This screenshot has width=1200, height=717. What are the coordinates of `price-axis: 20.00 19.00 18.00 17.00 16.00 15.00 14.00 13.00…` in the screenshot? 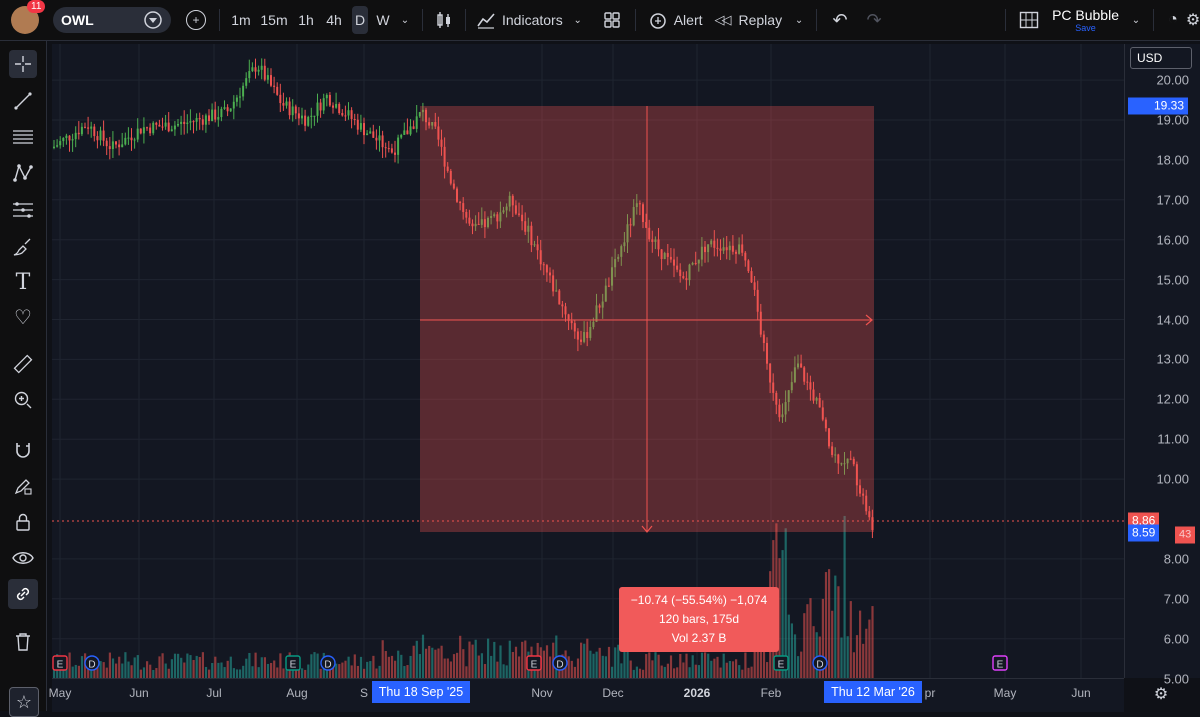 It's located at (1162, 365).